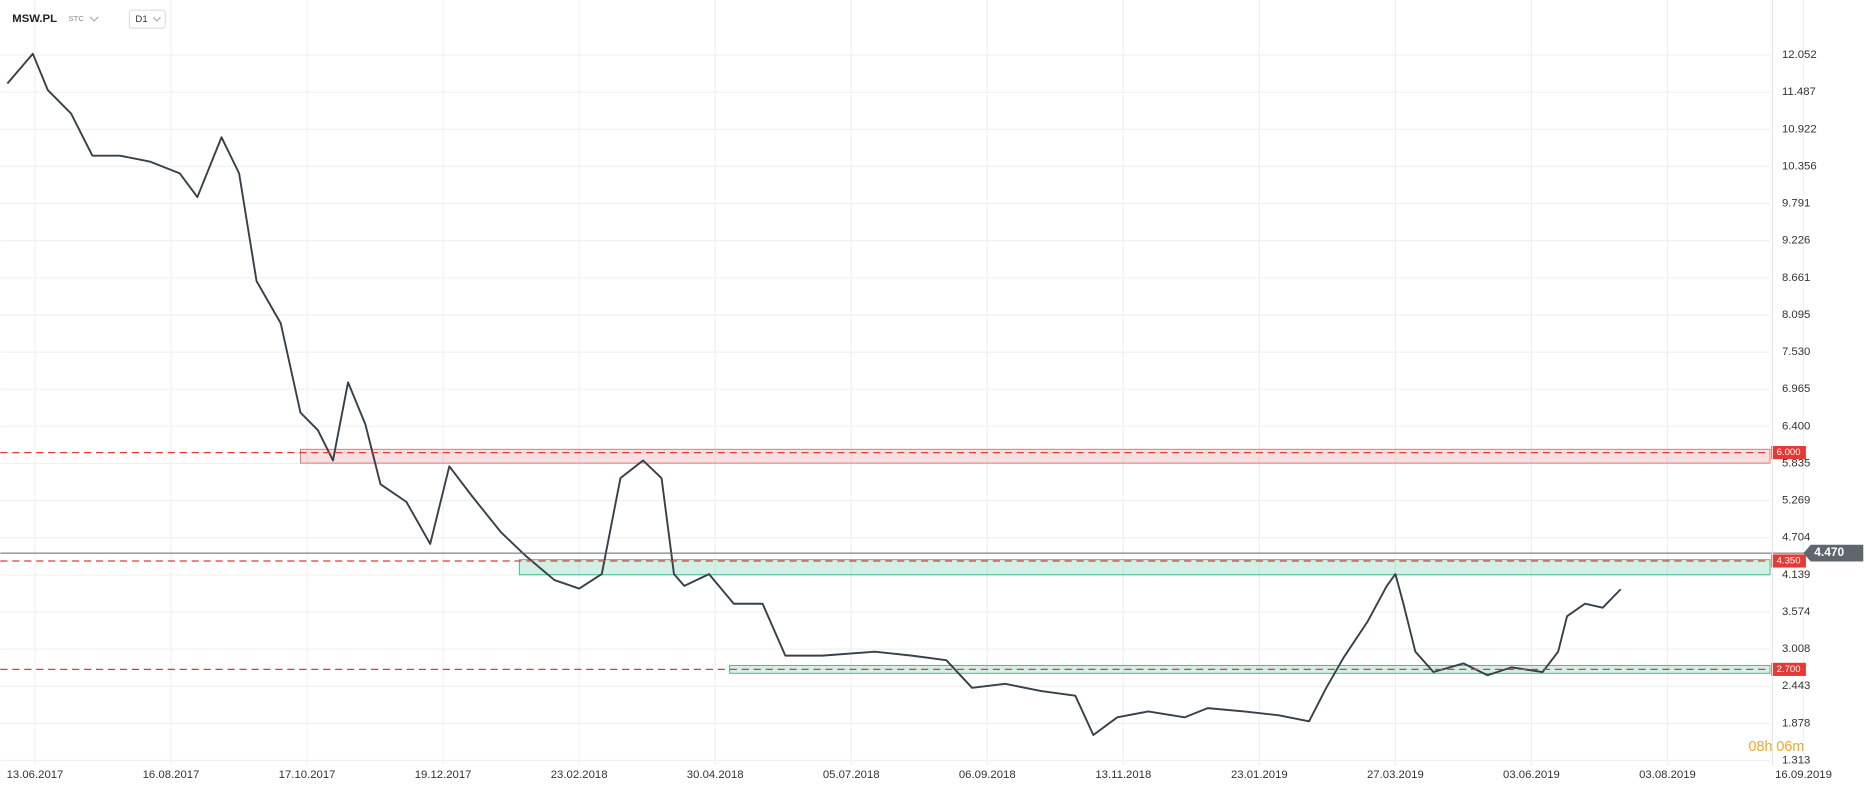 This screenshot has width=1866, height=788. What do you see at coordinates (1796, 241) in the screenshot?
I see `y-tick-label: 9.226` at bounding box center [1796, 241].